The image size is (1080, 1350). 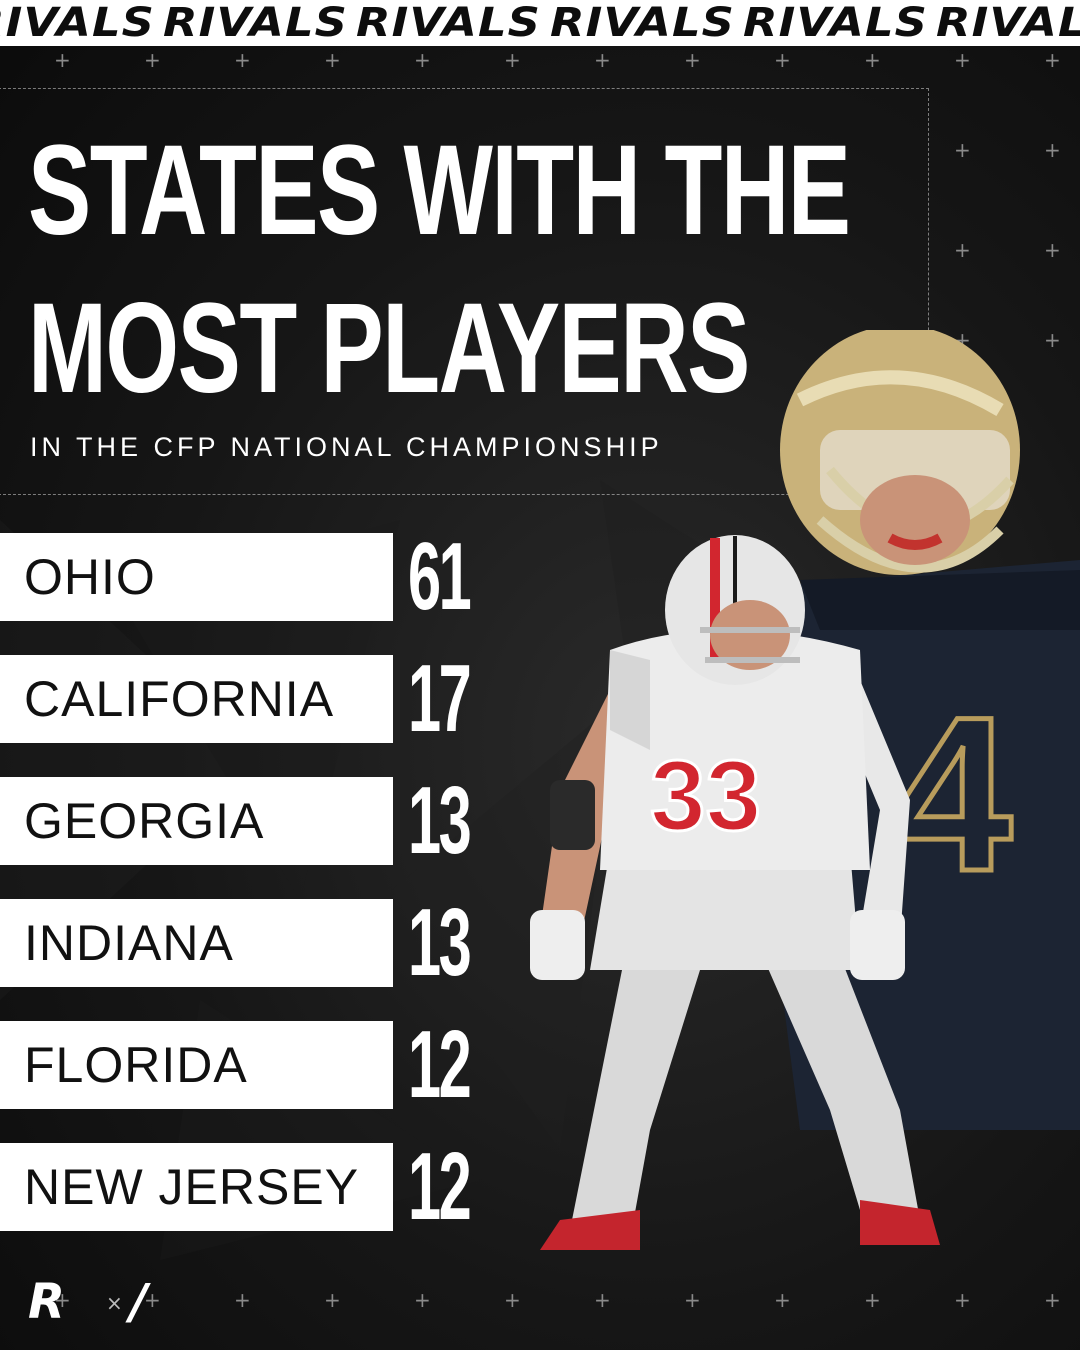 I want to click on ranking-row-5: FLORIDA, so click(x=196, y=1065).